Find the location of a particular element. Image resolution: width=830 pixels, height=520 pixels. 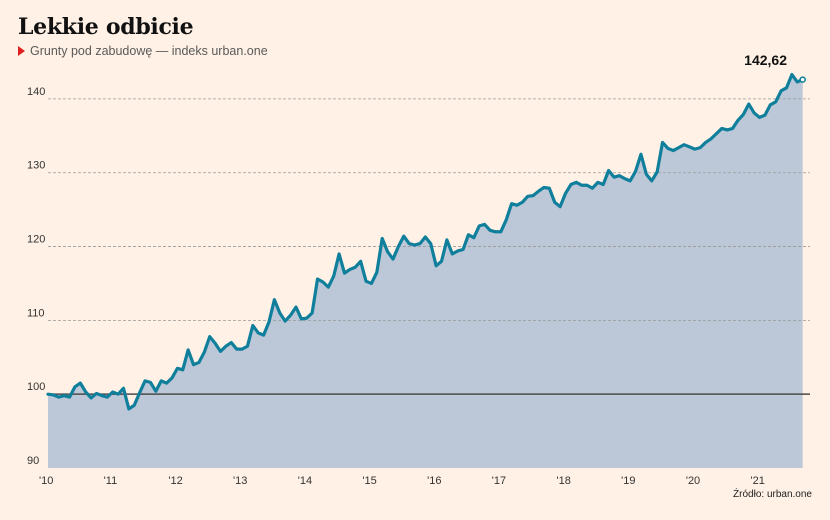

x-tick-label: '17 is located at coordinates (499, 481).